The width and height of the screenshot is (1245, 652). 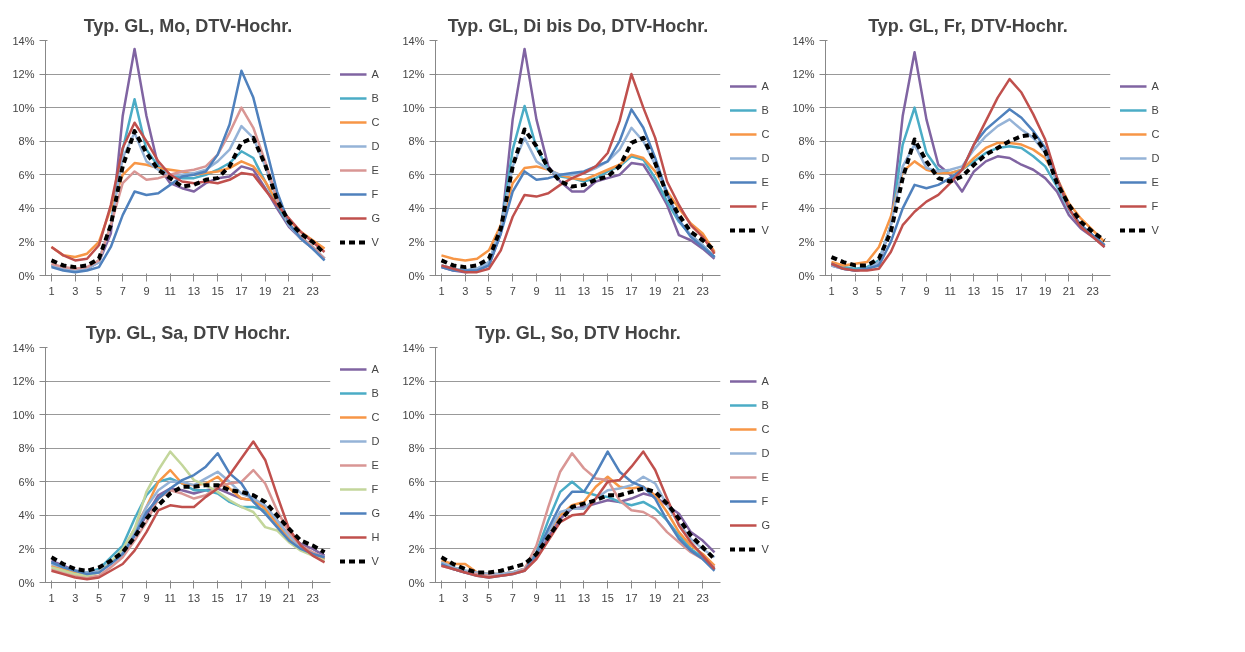 What do you see at coordinates (968, 25) in the screenshot?
I see `chart-title: Typ. GL, Fr, DTV-Hochr.` at bounding box center [968, 25].